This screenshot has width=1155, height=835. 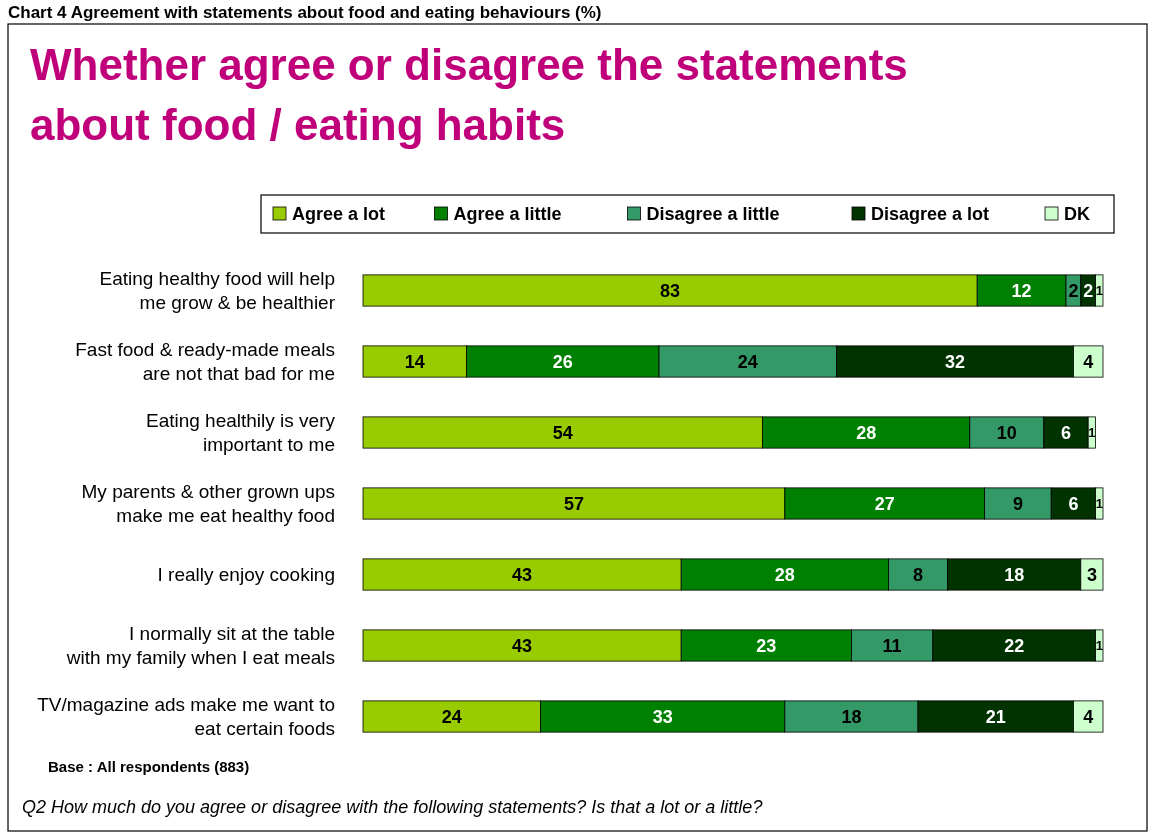 I want to click on data-label: 57, so click(x=573, y=503).